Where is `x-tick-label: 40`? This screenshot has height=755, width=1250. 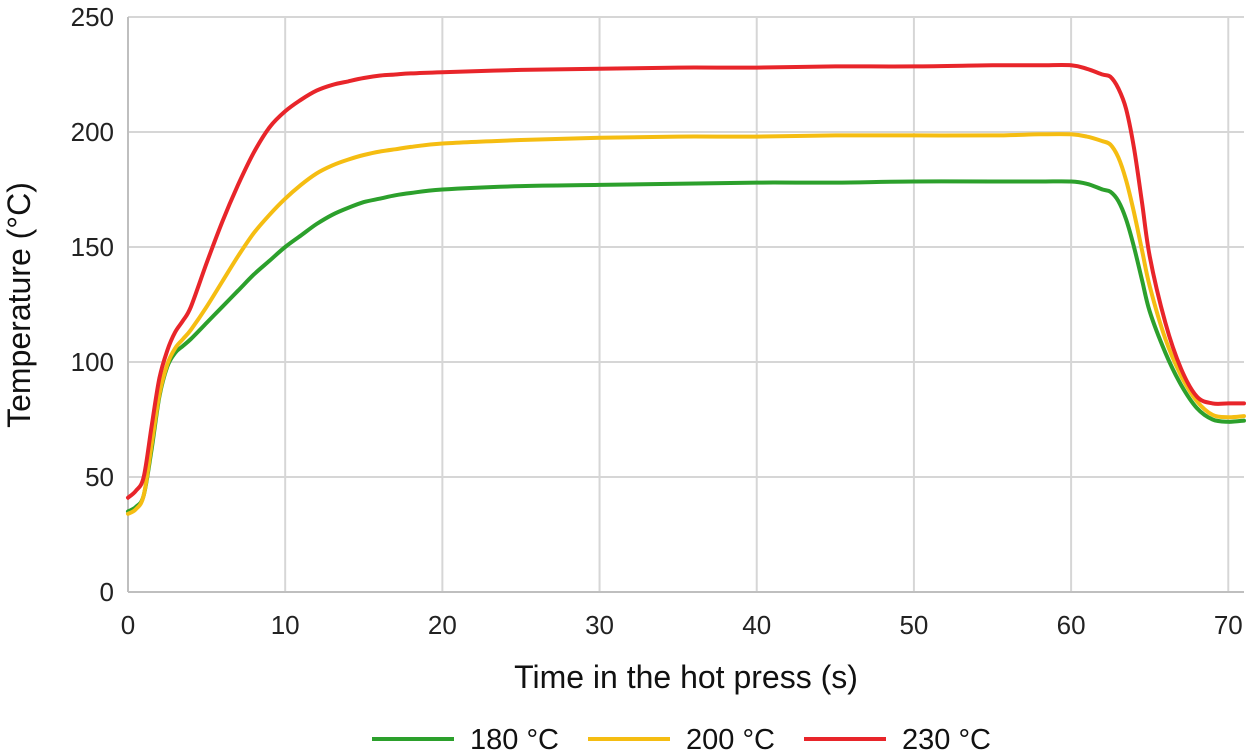 x-tick-label: 40 is located at coordinates (756, 625).